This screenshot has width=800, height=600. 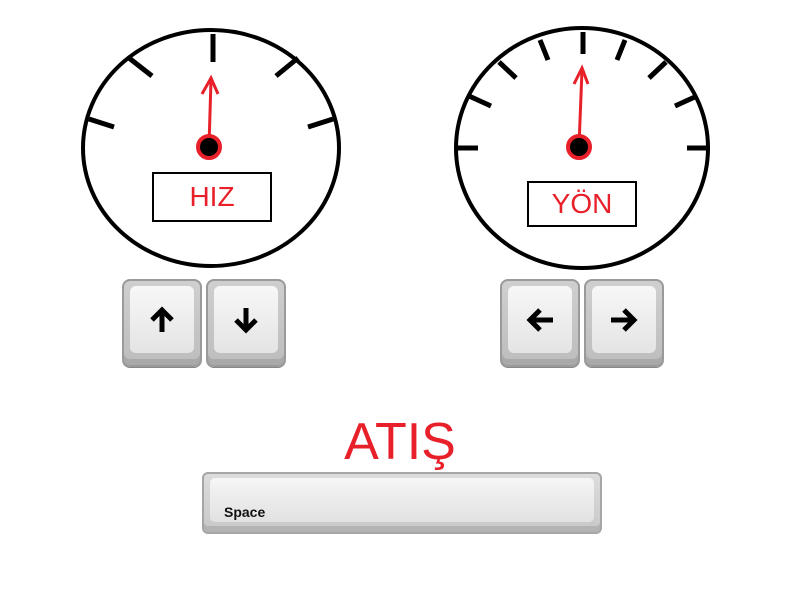 I want to click on space-key-label: Space, so click(x=245, y=512).